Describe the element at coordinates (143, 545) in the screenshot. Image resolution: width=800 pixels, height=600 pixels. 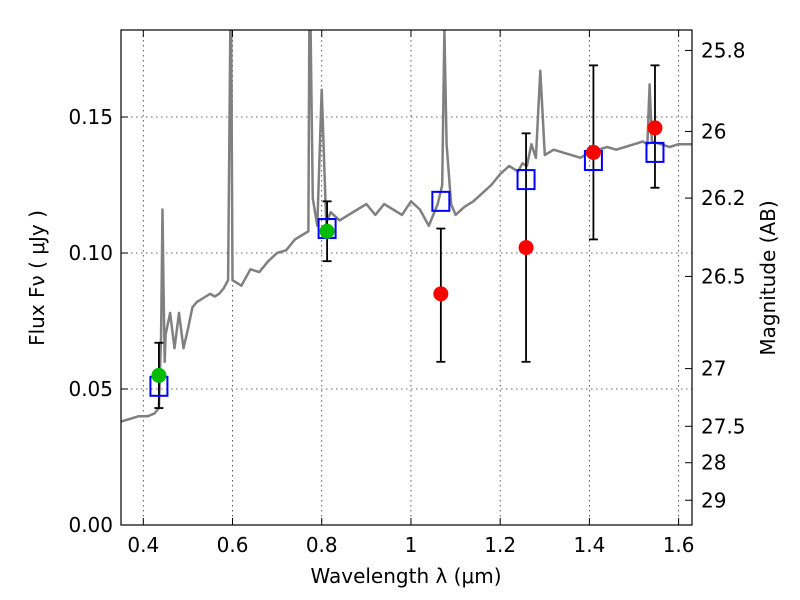
I see `x-tick-label: 0.4` at that location.